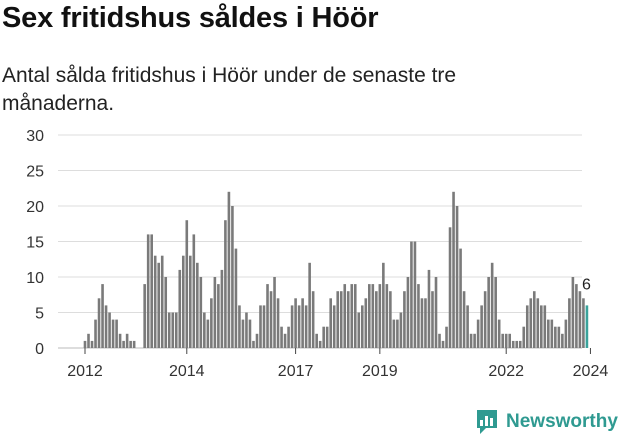  I want to click on y-axis-ticks: 0 5 10 15 20 25 30, so click(35, 243).